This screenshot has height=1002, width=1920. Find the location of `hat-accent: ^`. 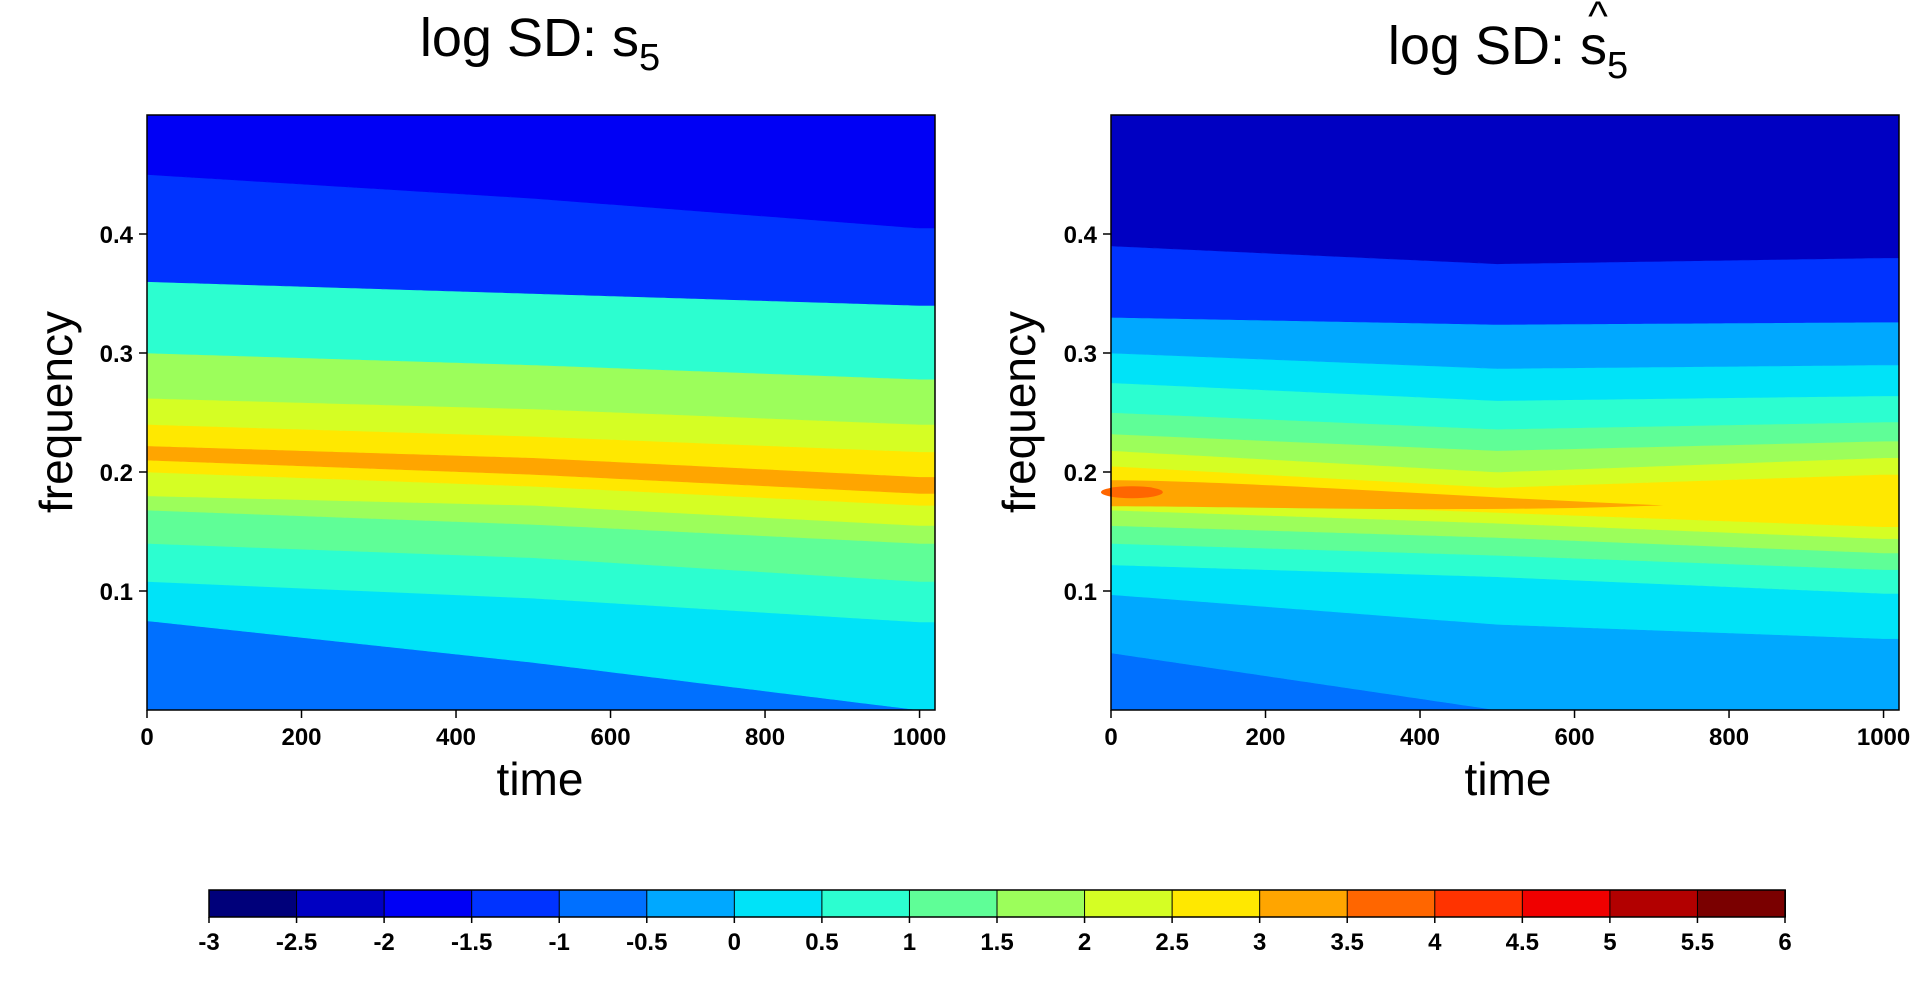

hat-accent: ^ is located at coordinates (1598, 19).